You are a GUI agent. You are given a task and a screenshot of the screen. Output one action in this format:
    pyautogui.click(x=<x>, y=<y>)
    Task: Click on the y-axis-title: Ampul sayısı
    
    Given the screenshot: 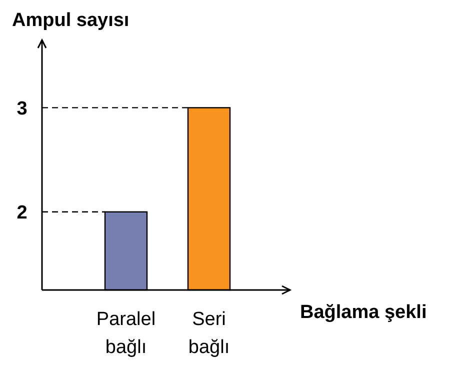 What is the action you would take?
    pyautogui.click(x=71, y=20)
    